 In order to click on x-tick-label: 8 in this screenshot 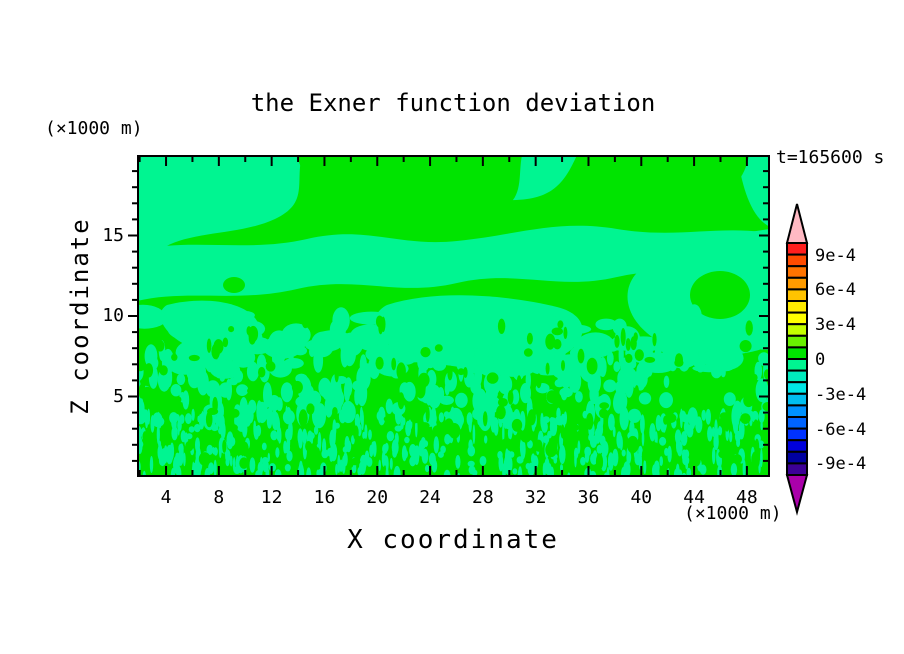, I will do `click(219, 497)`.